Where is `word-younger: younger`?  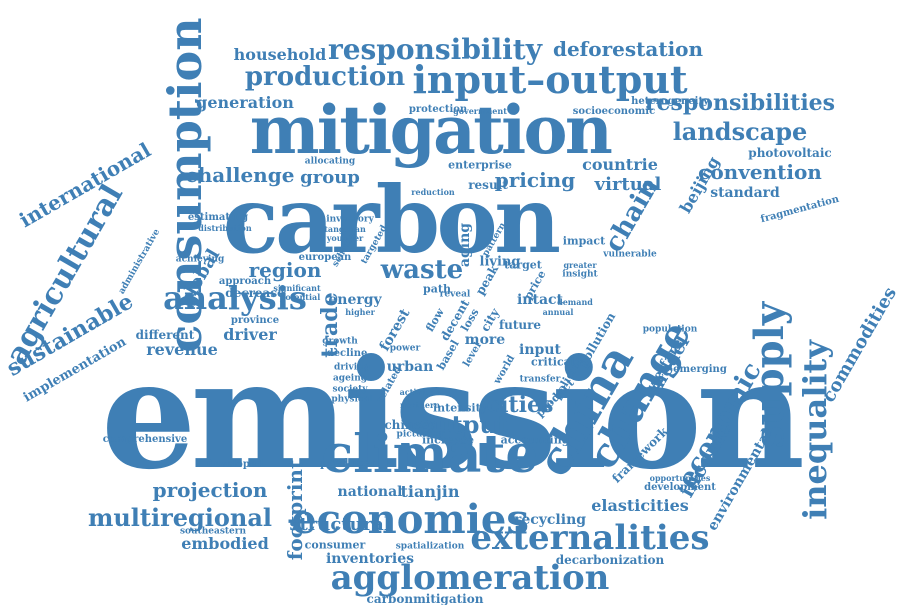 word-younger: younger is located at coordinates (345, 238).